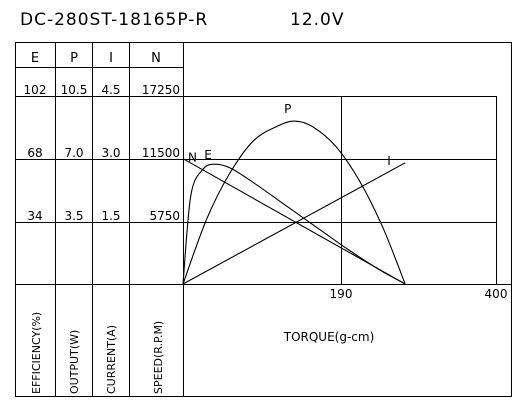 The height and width of the screenshot is (400, 516). What do you see at coordinates (329, 337) in the screenshot?
I see `x-axis-label: TORQUE(g-cm)` at bounding box center [329, 337].